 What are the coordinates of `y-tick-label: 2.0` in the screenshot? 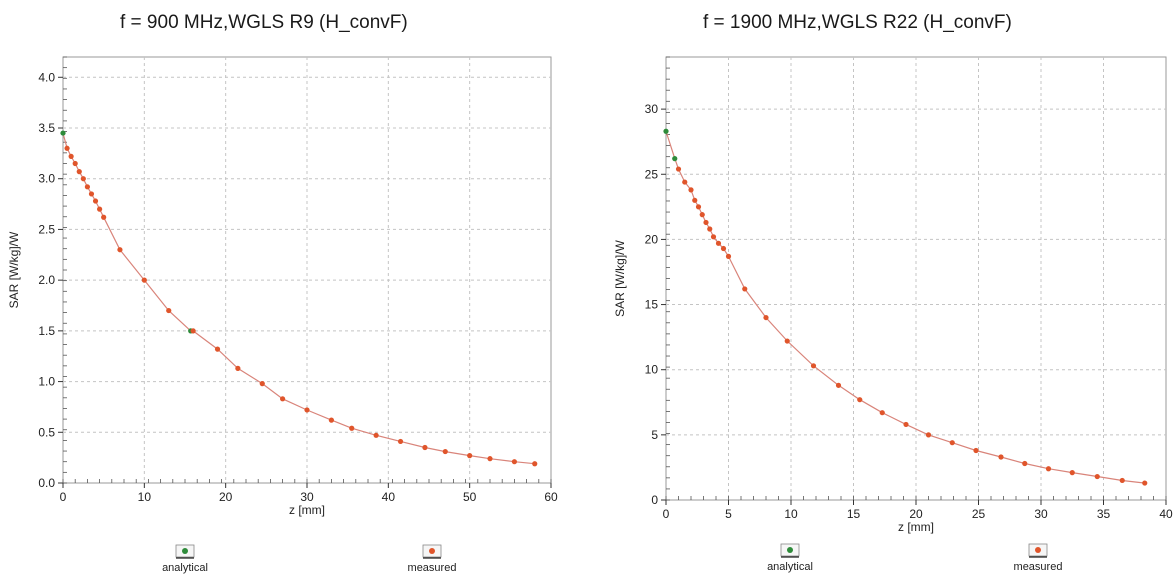 It's located at (46, 280).